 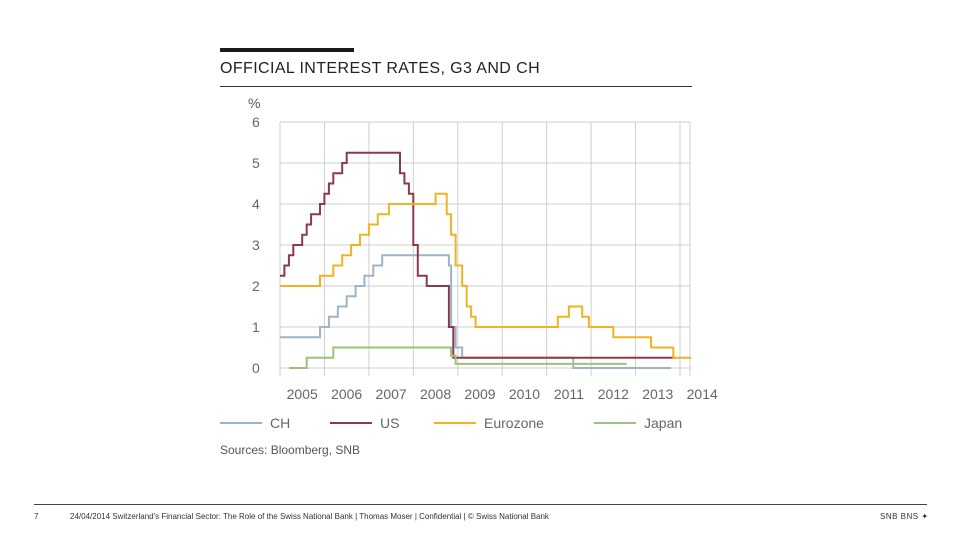 What do you see at coordinates (256, 286) in the screenshot?
I see `y-tick-label: 2` at bounding box center [256, 286].